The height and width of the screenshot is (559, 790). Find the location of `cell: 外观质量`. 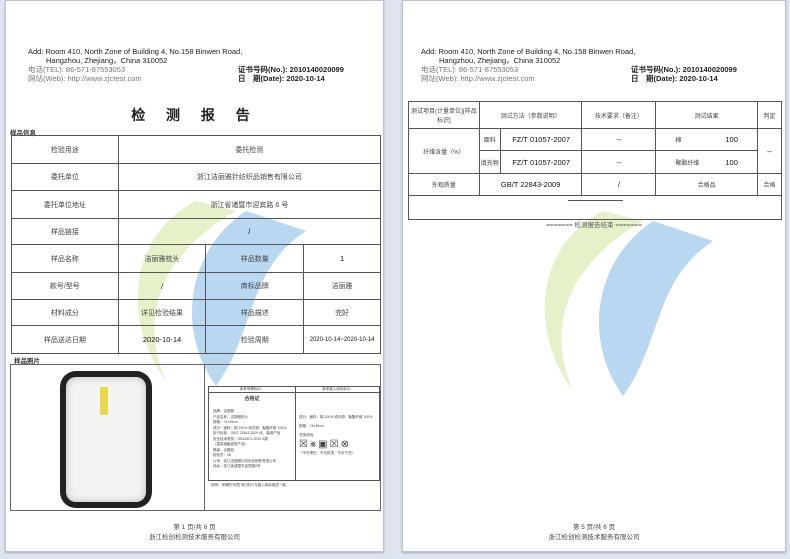

cell: 外观质量 is located at coordinates (444, 184).